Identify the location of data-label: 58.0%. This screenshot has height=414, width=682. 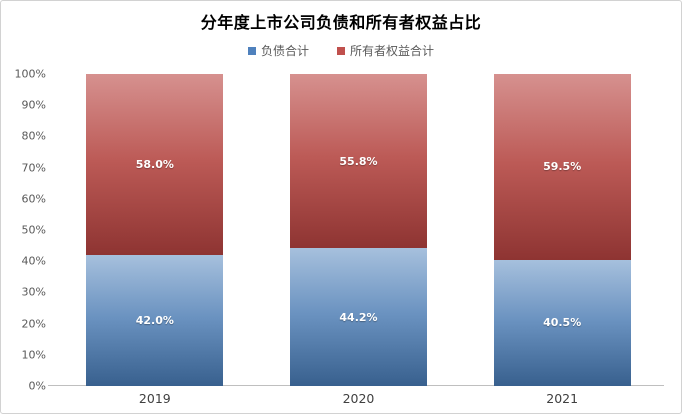
(154, 164).